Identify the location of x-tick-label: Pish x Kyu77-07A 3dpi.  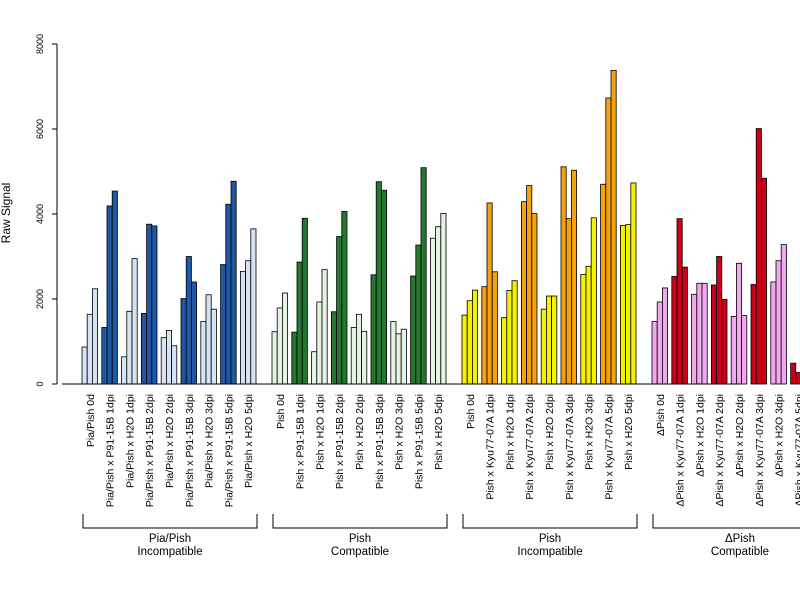
(570, 447).